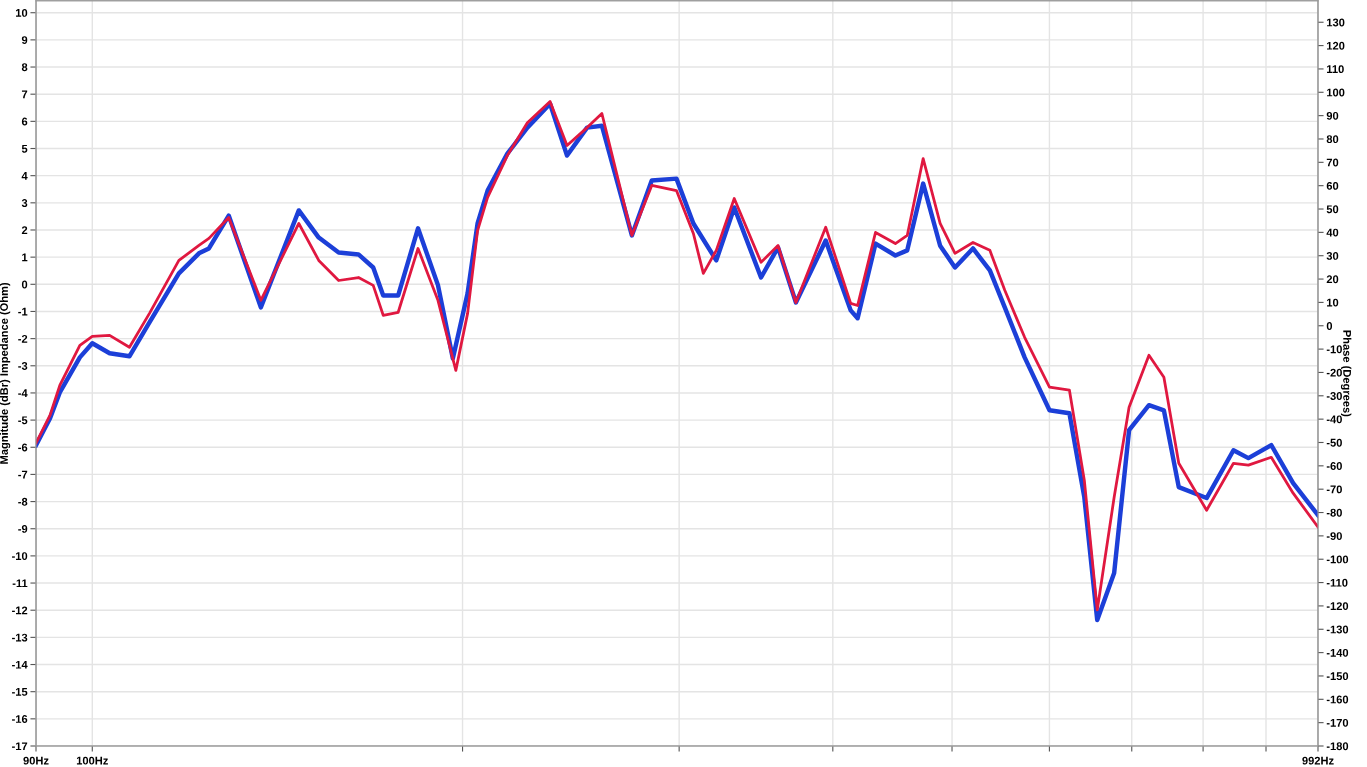  I want to click on y-tick-label: -13, so click(20, 637).